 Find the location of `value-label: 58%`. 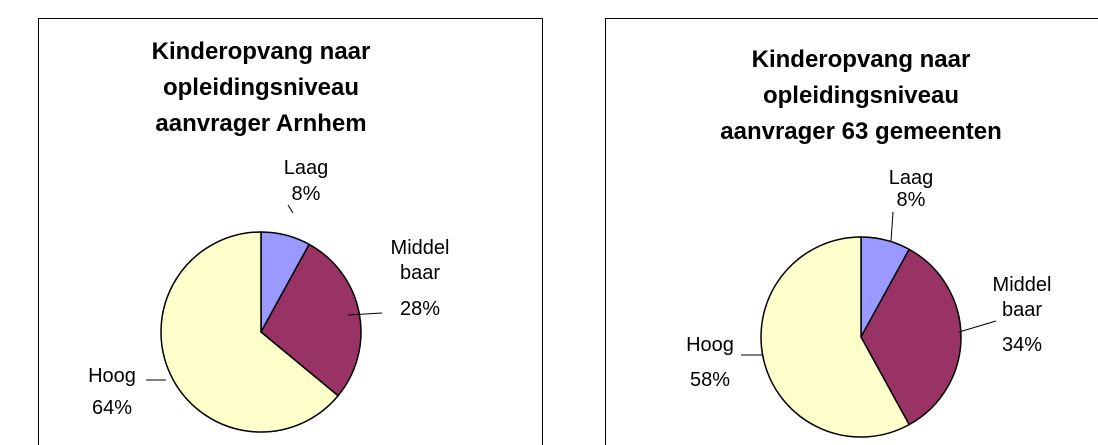

value-label: 58% is located at coordinates (710, 380).